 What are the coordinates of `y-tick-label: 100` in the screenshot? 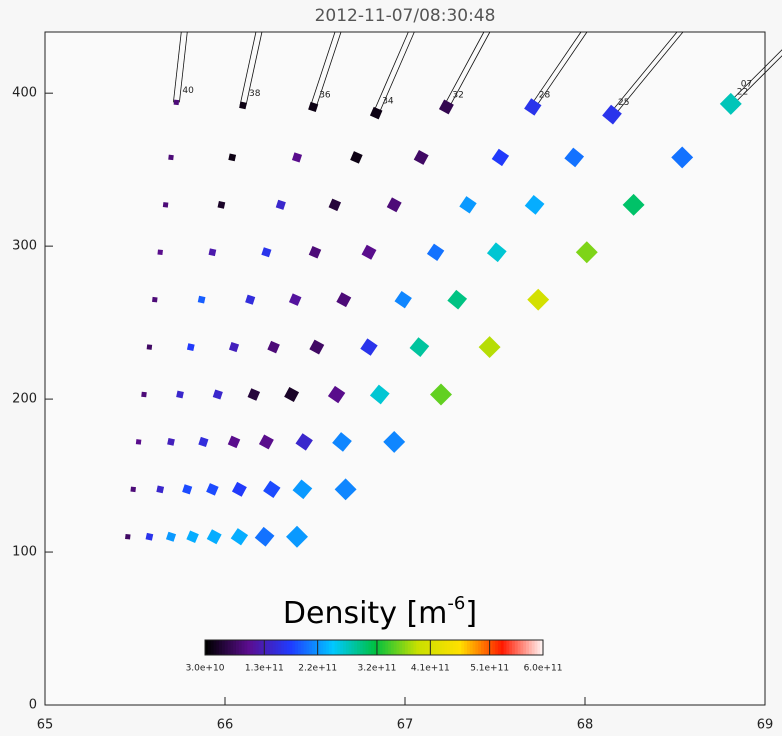 It's located at (24, 552).